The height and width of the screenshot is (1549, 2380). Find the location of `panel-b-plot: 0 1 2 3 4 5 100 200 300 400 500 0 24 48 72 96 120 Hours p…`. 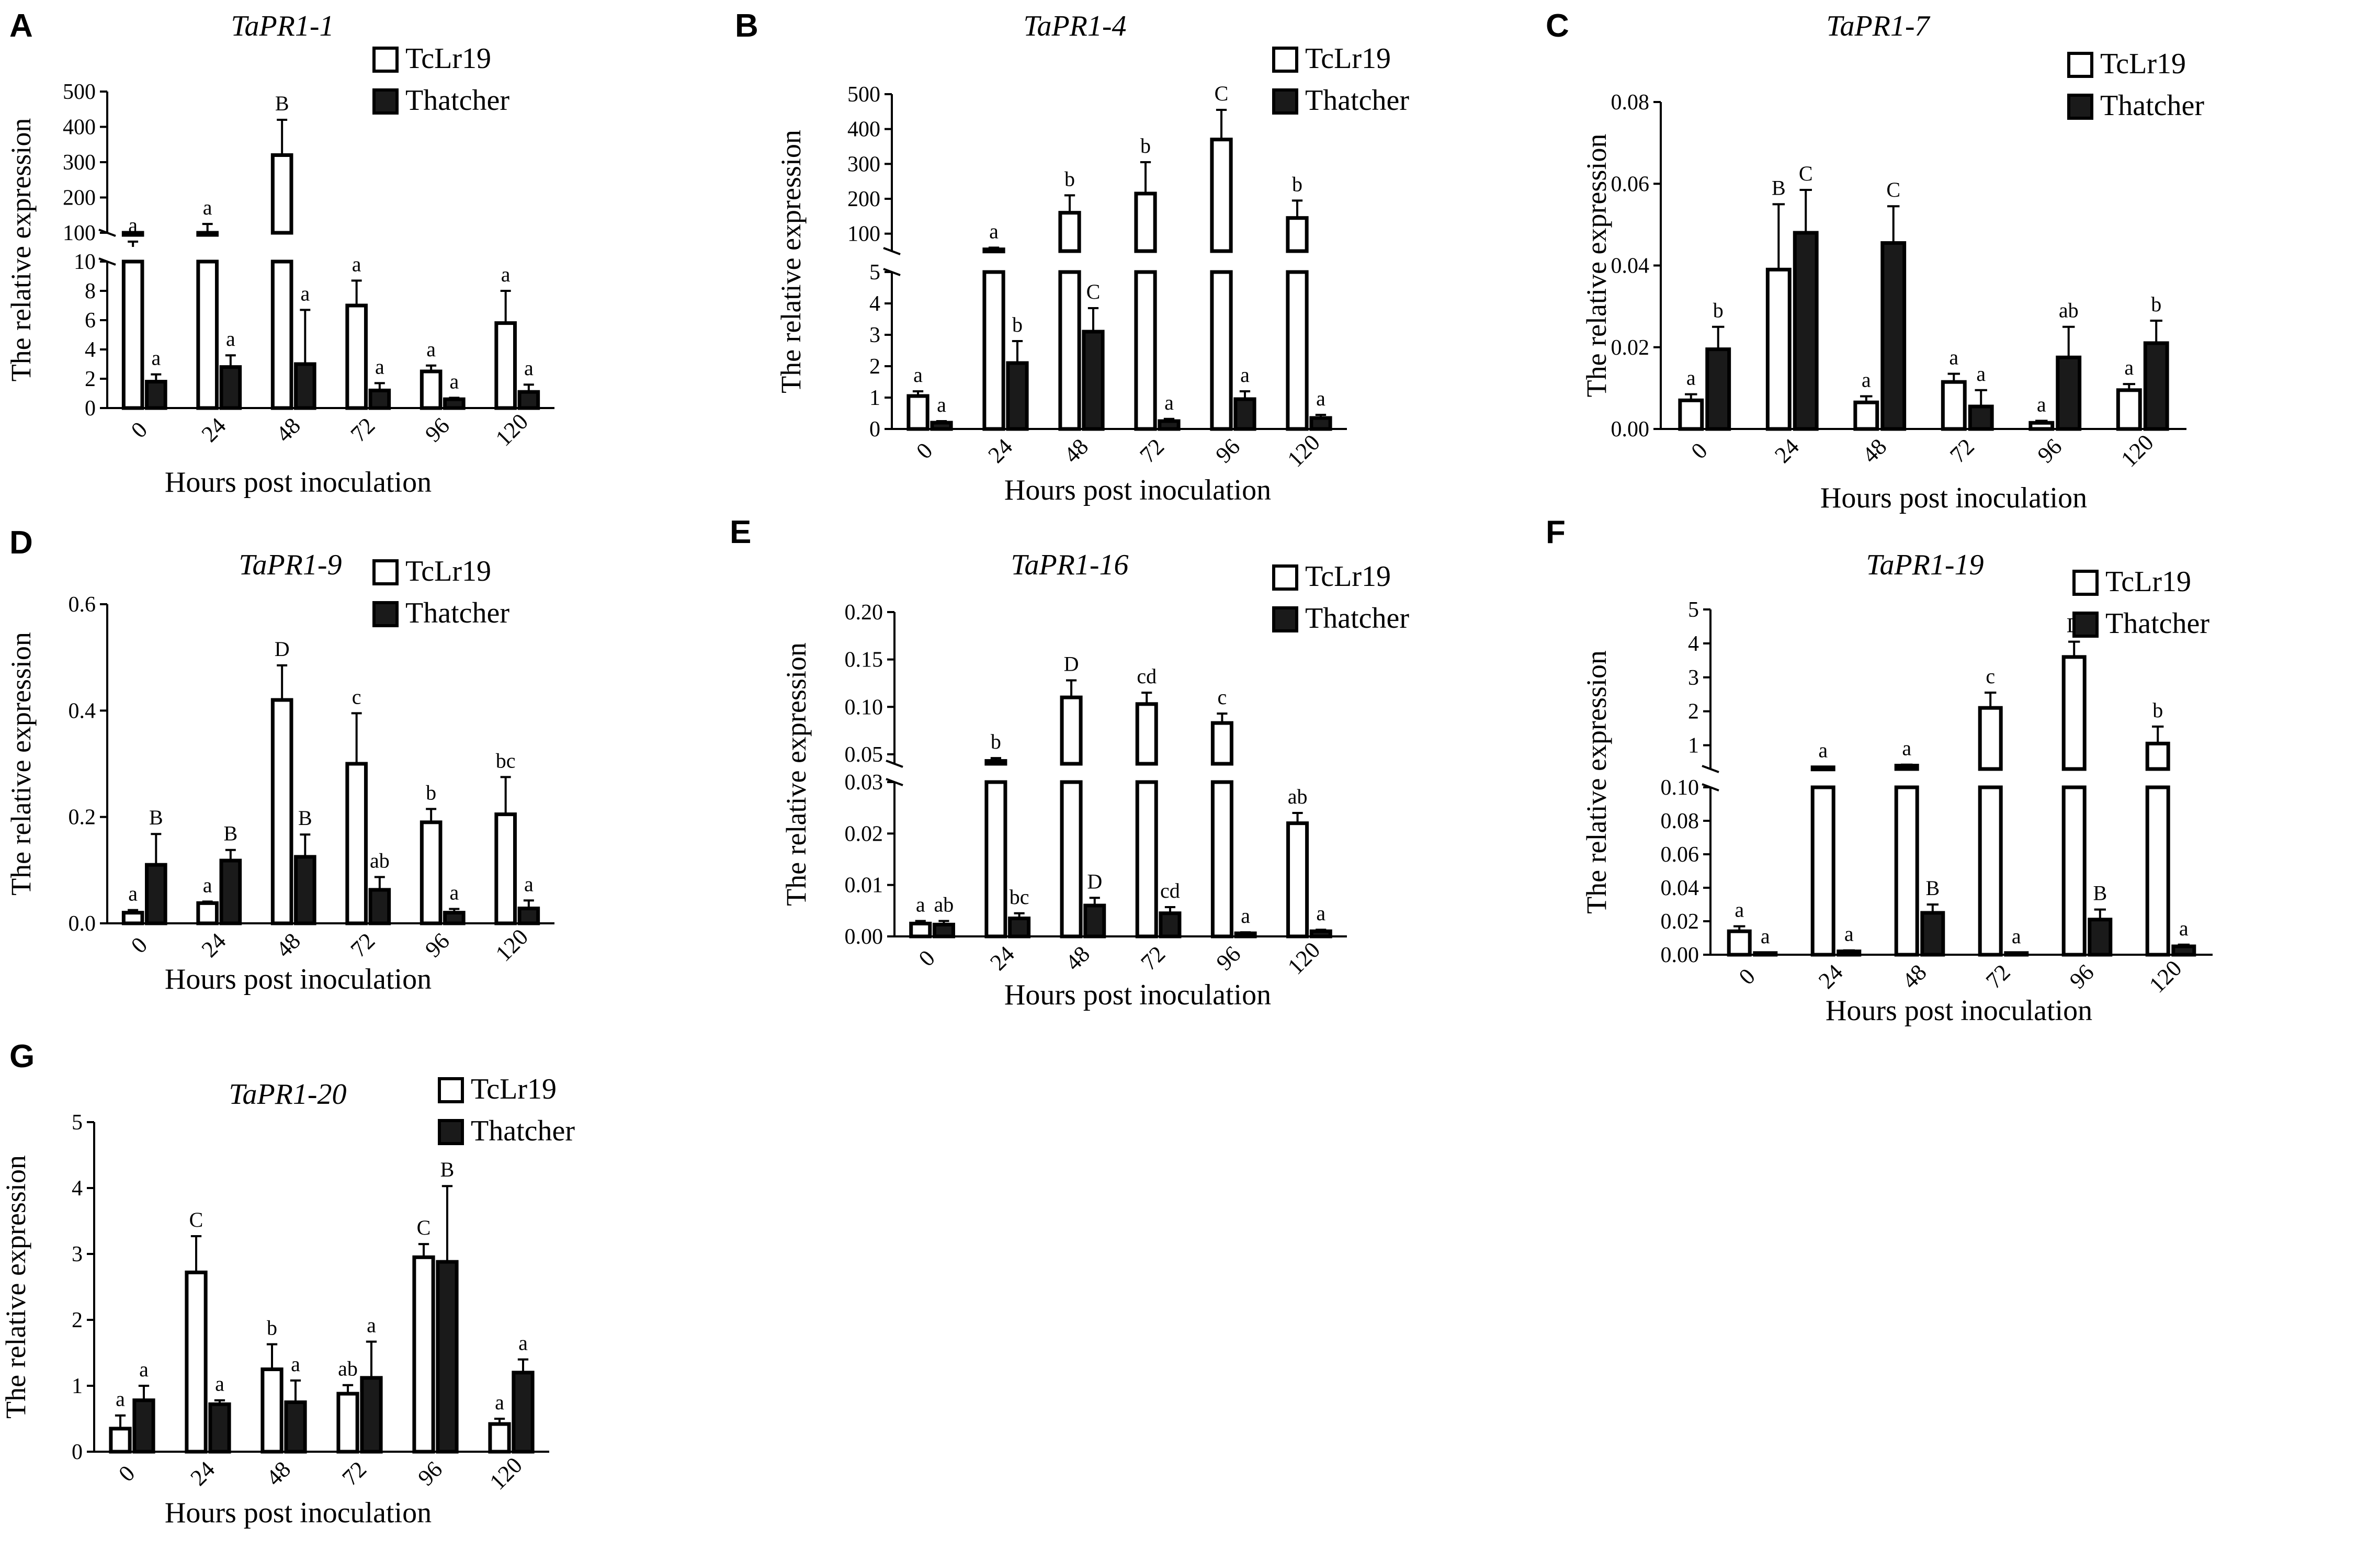

panel-b-plot: 0 1 2 3 4 5 100 200 300 400 500 0 24 48 72 96 120 Hours p… is located at coordinates (1092, 274).